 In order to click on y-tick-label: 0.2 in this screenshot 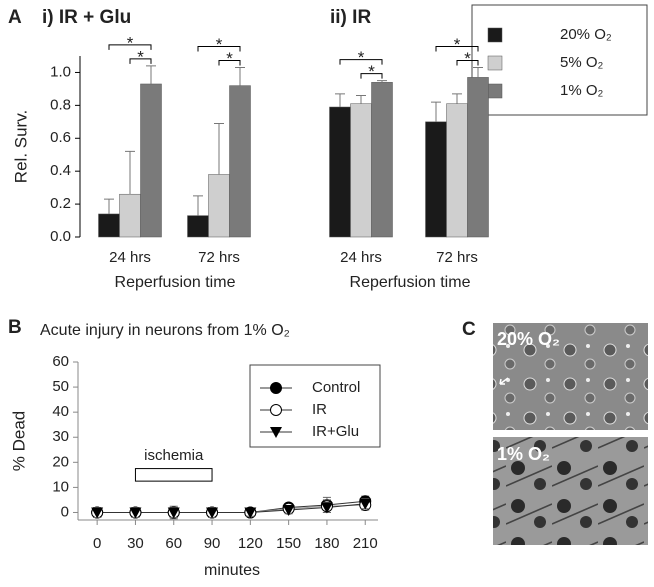, I will do `click(60, 203)`.